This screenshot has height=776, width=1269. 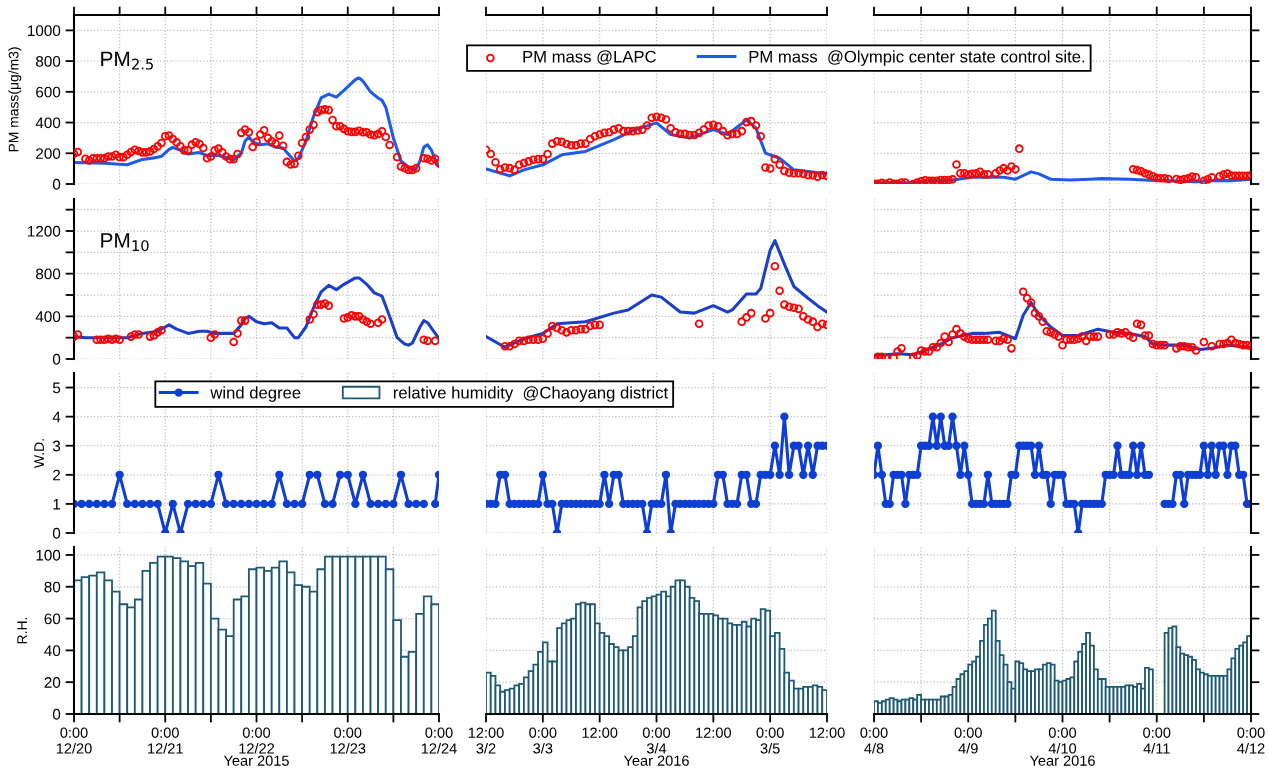 What do you see at coordinates (439, 740) in the screenshot?
I see `x-tick-label: 0:00 12/24` at bounding box center [439, 740].